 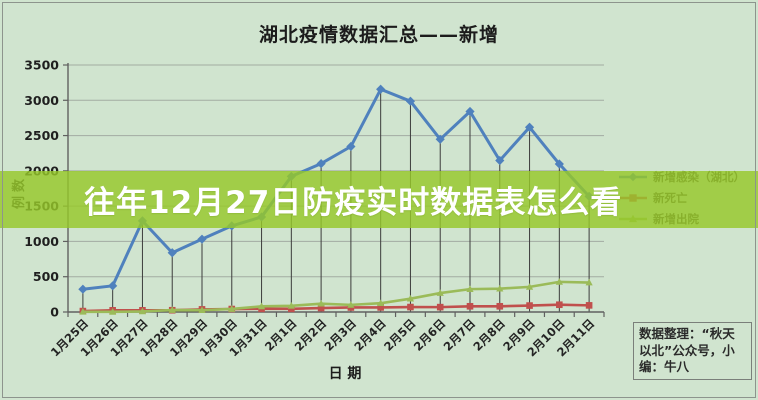 I want to click on x-axis-title: 日 期, so click(x=345, y=374).